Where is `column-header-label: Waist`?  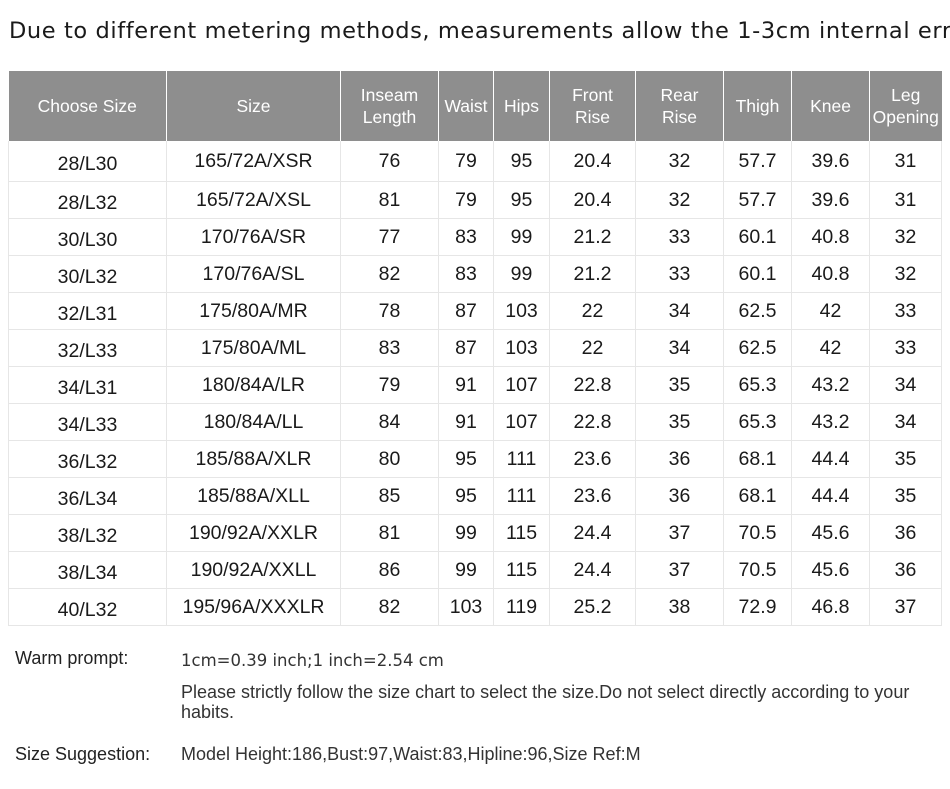 column-header-label: Waist is located at coordinates (466, 106).